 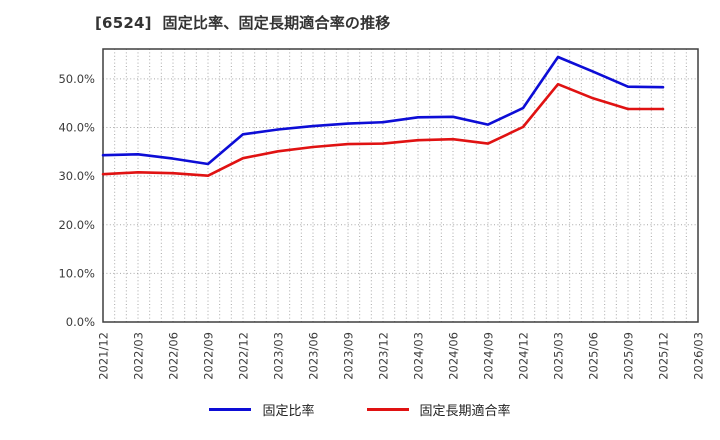 I want to click on x-axis-tick-label: 2024/03, so click(x=419, y=356).